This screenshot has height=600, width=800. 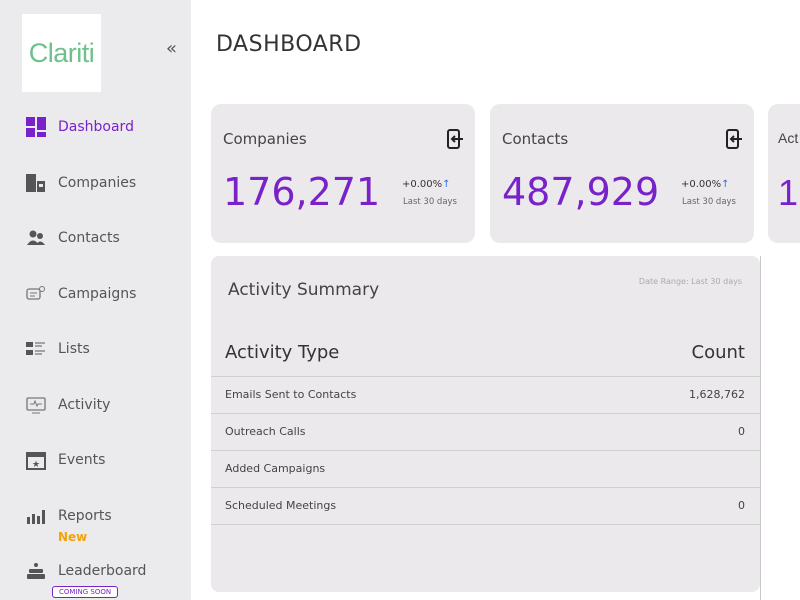 What do you see at coordinates (36, 349) in the screenshot?
I see `list-icon` at bounding box center [36, 349].